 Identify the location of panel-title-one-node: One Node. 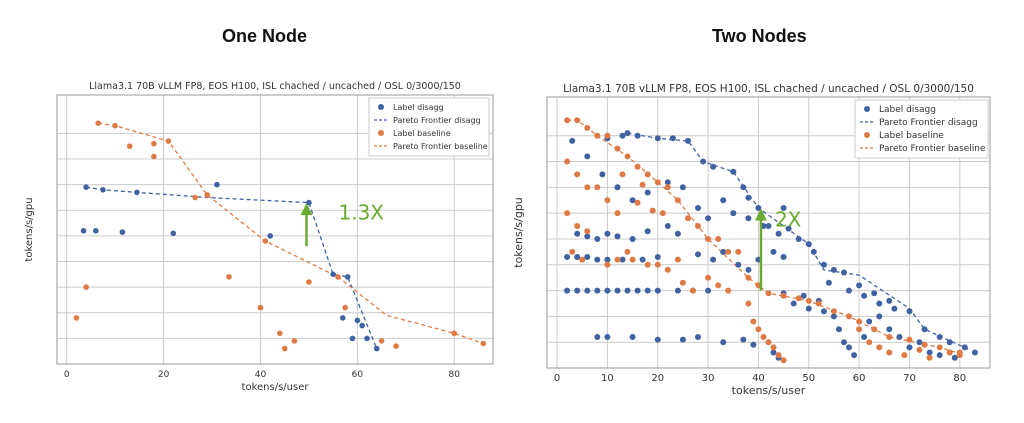
(265, 36).